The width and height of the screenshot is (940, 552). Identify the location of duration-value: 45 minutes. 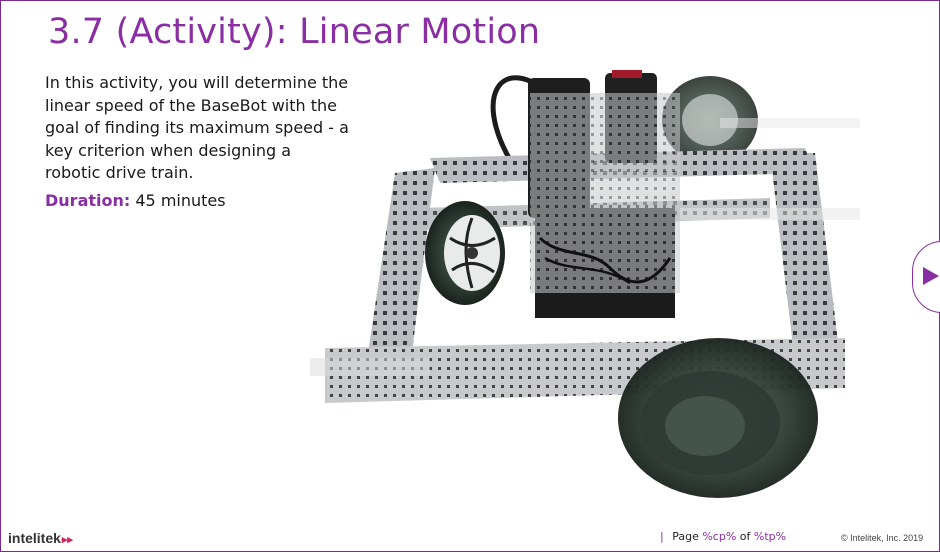
(180, 200).